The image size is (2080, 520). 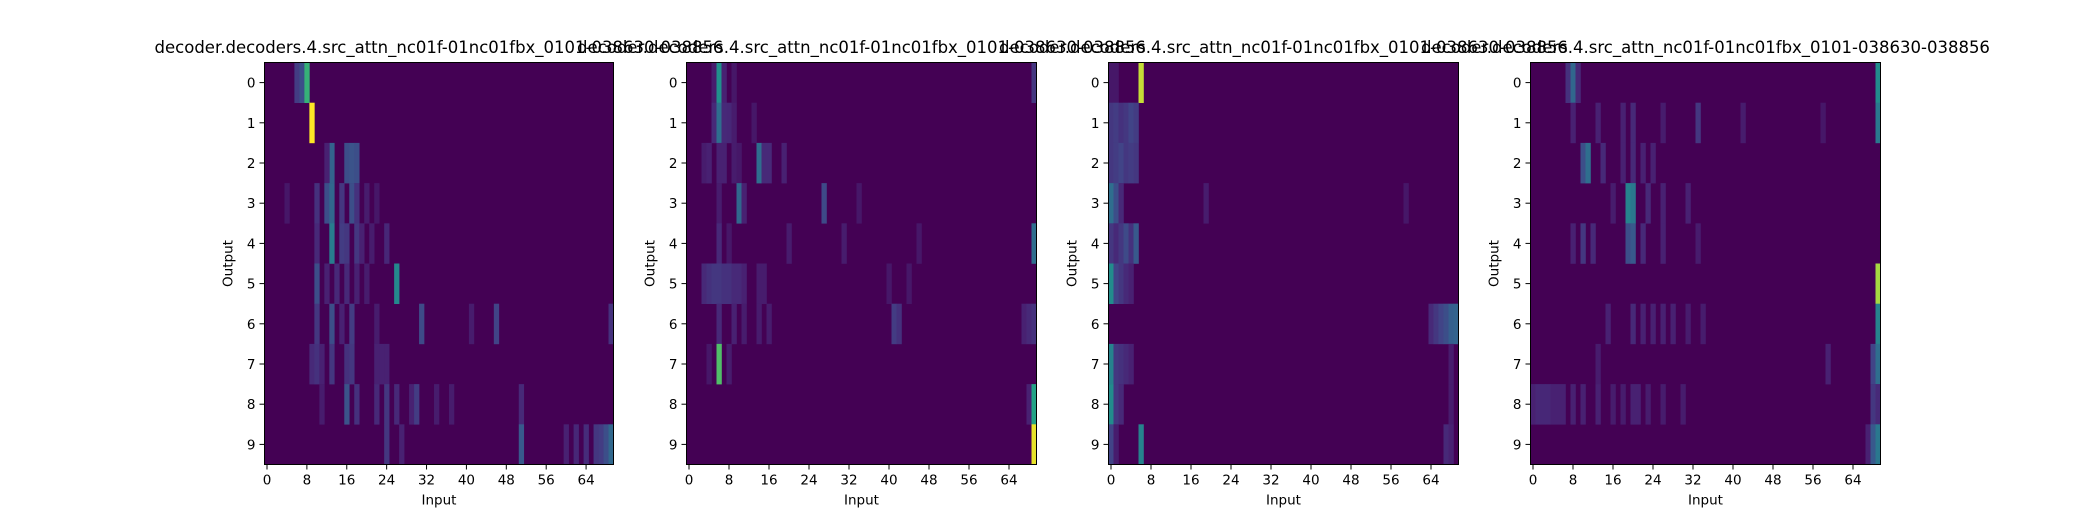 What do you see at coordinates (1517, 365) in the screenshot?
I see `y-tick-label: 7` at bounding box center [1517, 365].